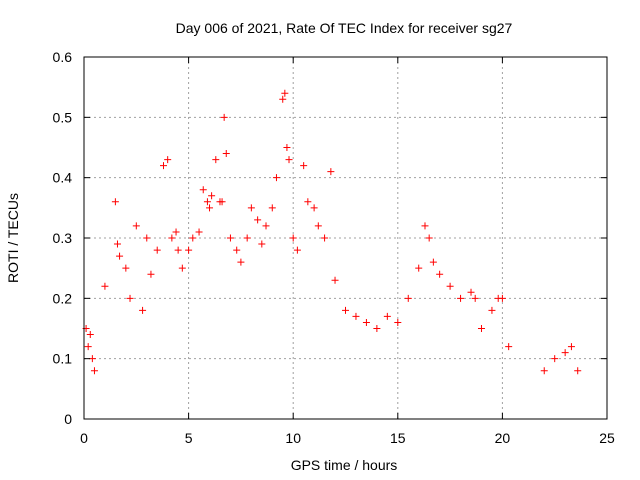  Describe the element at coordinates (189, 438) in the screenshot. I see `x-tick-label: 5` at that location.